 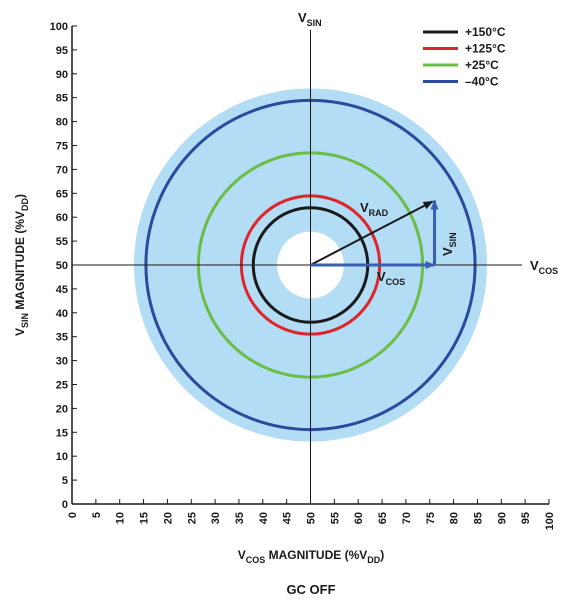 I want to click on y-tick-label: 15, so click(x=62, y=433).